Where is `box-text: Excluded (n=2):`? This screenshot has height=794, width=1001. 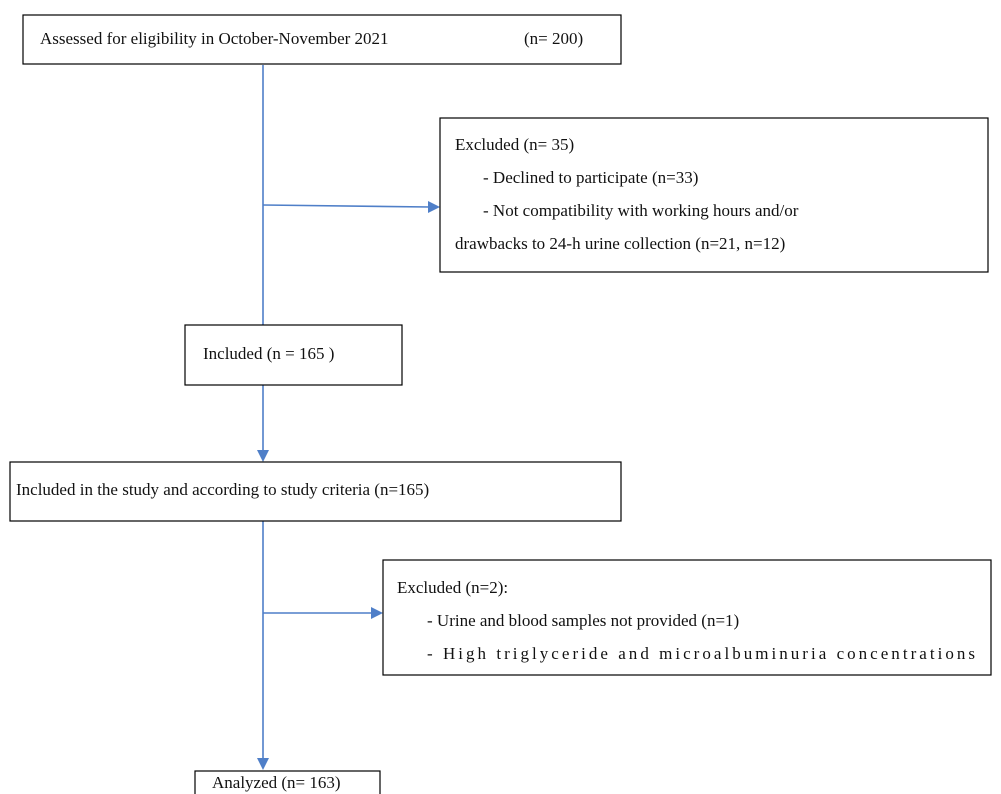
box-text: Excluded (n=2): is located at coordinates (452, 587).